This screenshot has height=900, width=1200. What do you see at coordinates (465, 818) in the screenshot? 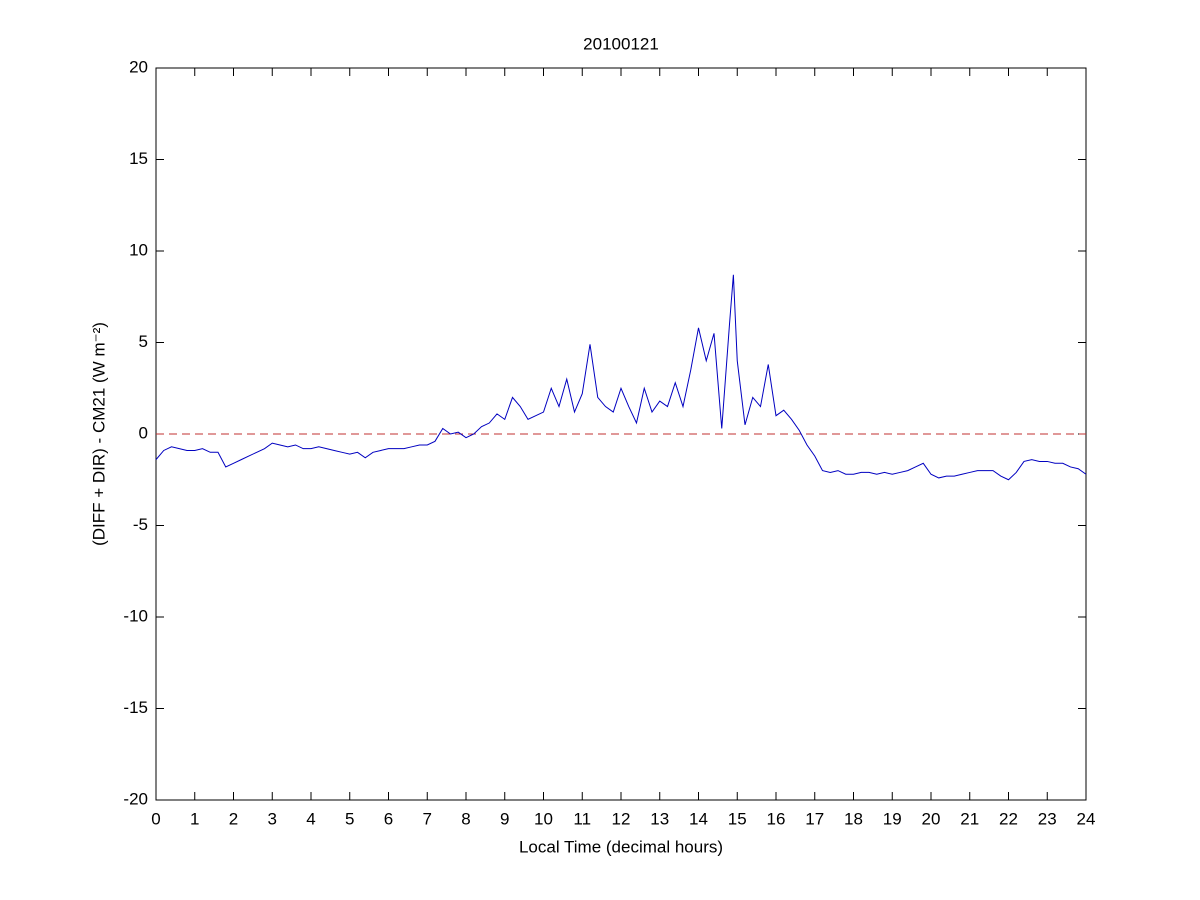
I see `x-tick-label: 8` at bounding box center [465, 818].